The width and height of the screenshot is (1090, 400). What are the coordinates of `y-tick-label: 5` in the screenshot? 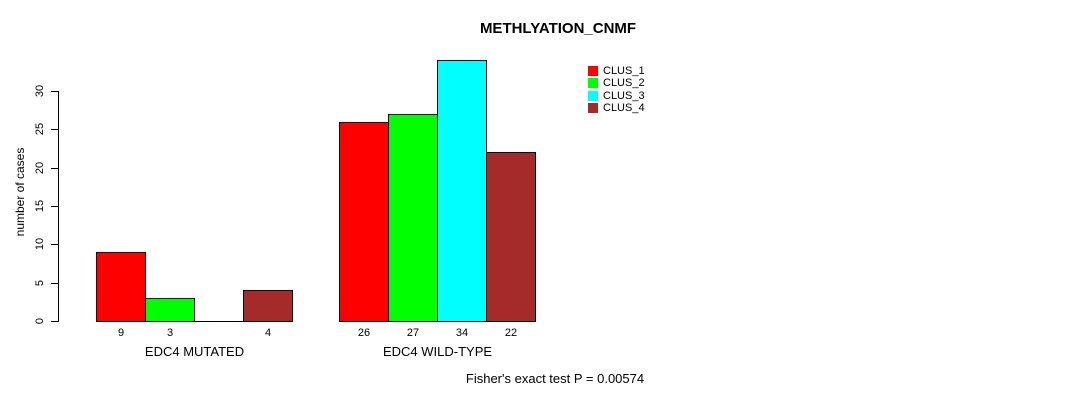 It's located at (40, 283).